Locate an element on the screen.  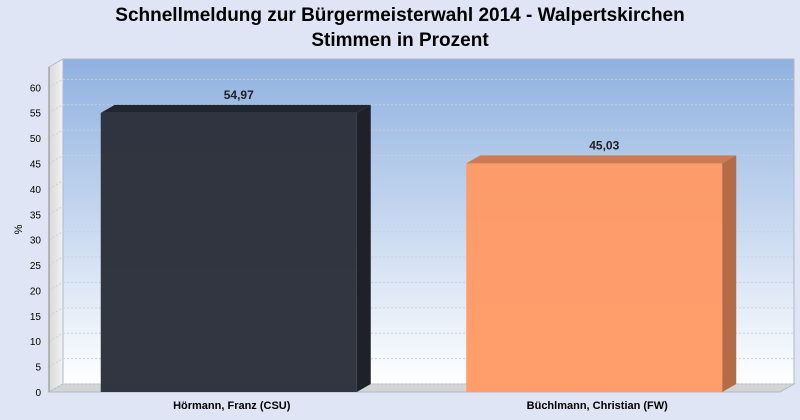
data-label: 54,97 is located at coordinates (239, 95).